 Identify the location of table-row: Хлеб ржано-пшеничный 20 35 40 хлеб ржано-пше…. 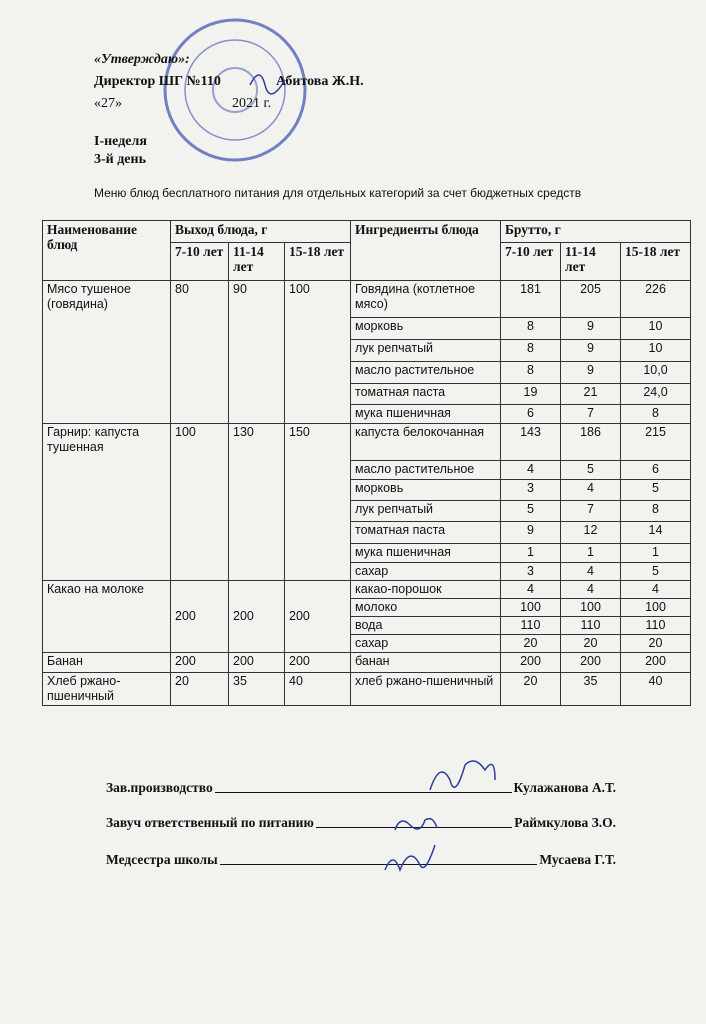
(366, 689).